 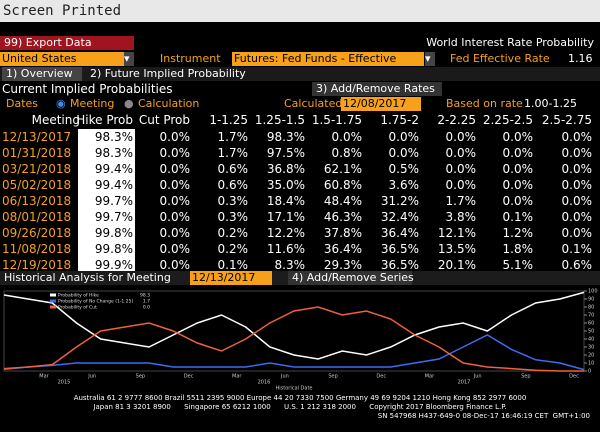 What do you see at coordinates (580, 58) in the screenshot?
I see `rate-value: 1.16` at bounding box center [580, 58].